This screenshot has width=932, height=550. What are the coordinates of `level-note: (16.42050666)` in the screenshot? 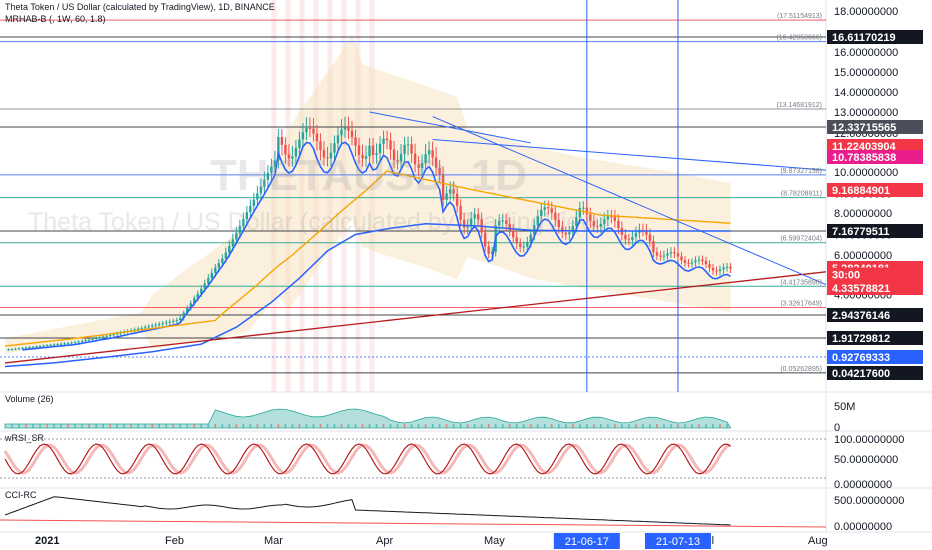 It's located at (799, 38).